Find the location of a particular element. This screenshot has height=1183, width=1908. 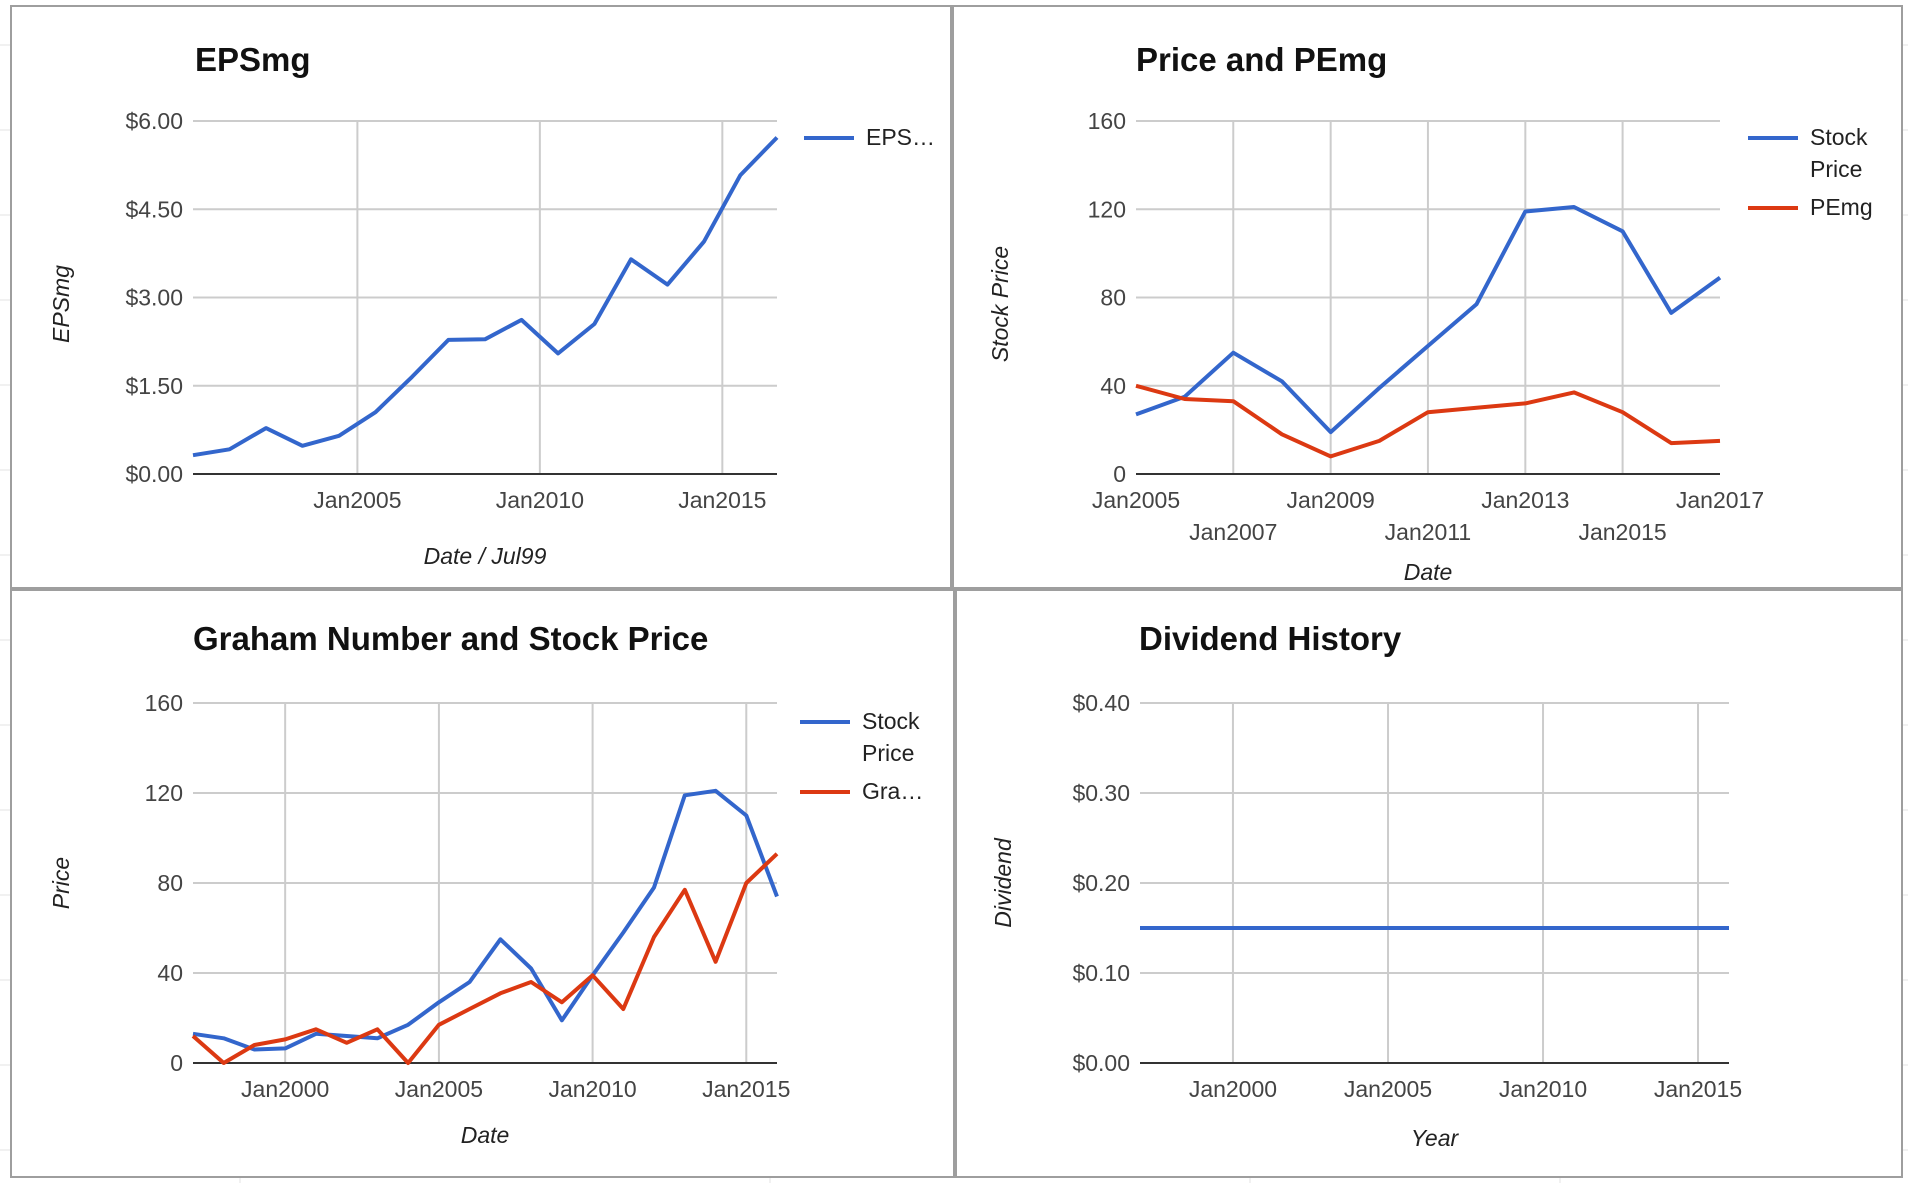

y-tick-label: $0.40 is located at coordinates (1101, 703).